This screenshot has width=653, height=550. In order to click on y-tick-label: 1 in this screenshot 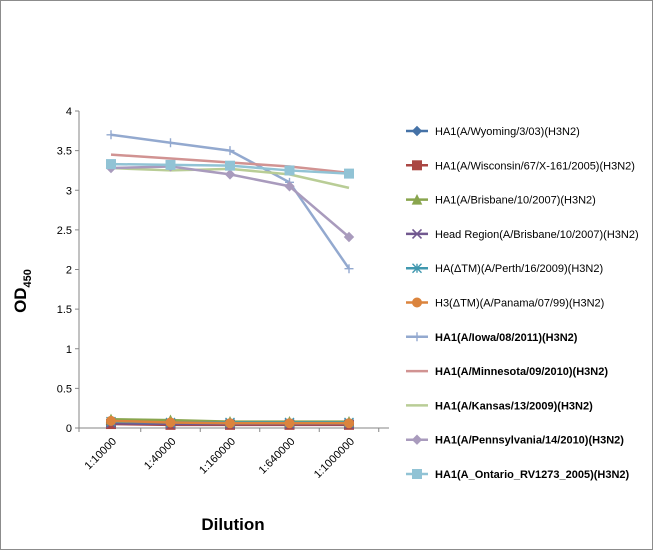, I will do `click(69, 350)`.